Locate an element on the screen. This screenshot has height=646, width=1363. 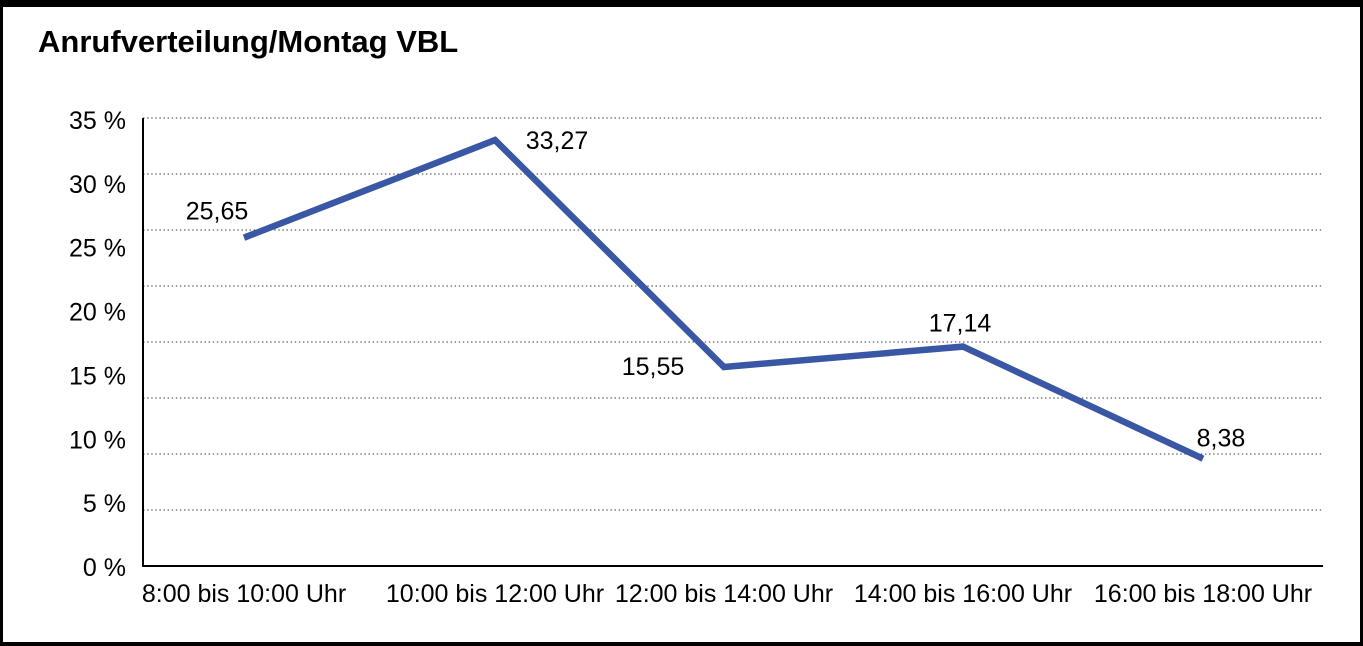
chart-title: Anrufverteilung/Montag VBL is located at coordinates (248, 41).